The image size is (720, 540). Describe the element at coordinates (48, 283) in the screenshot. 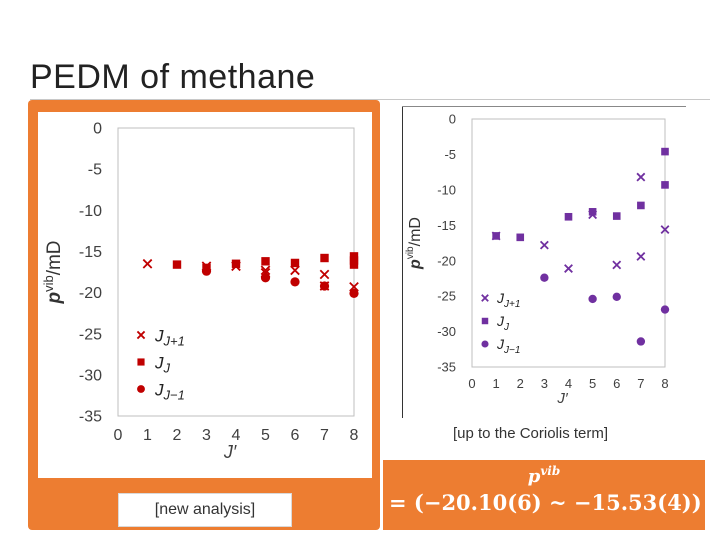

I see `left-y-axis-superscript: vib` at that location.